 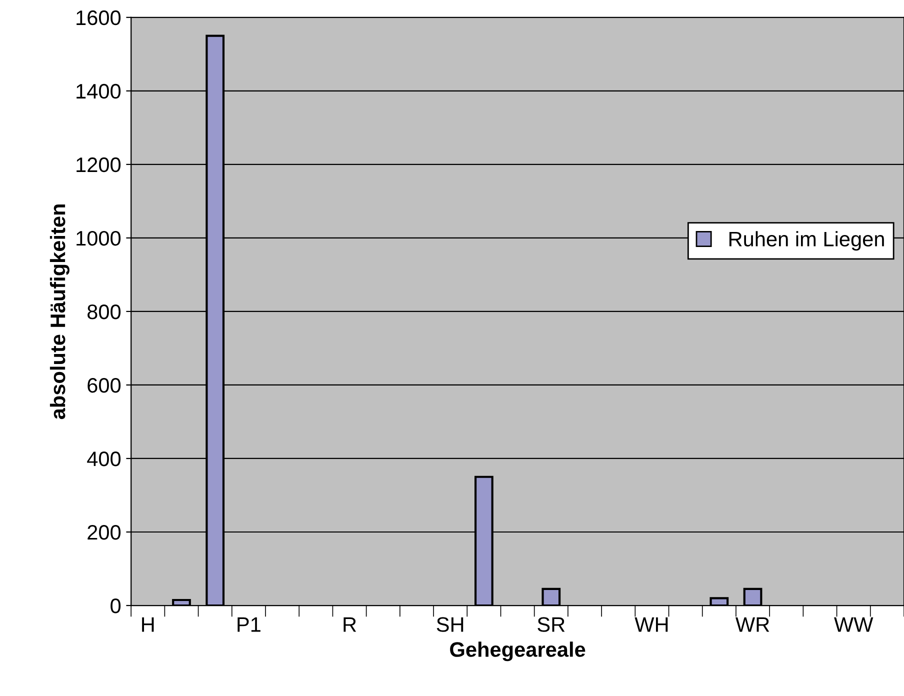 I want to click on y-tick-label: 1200, so click(x=98, y=164).